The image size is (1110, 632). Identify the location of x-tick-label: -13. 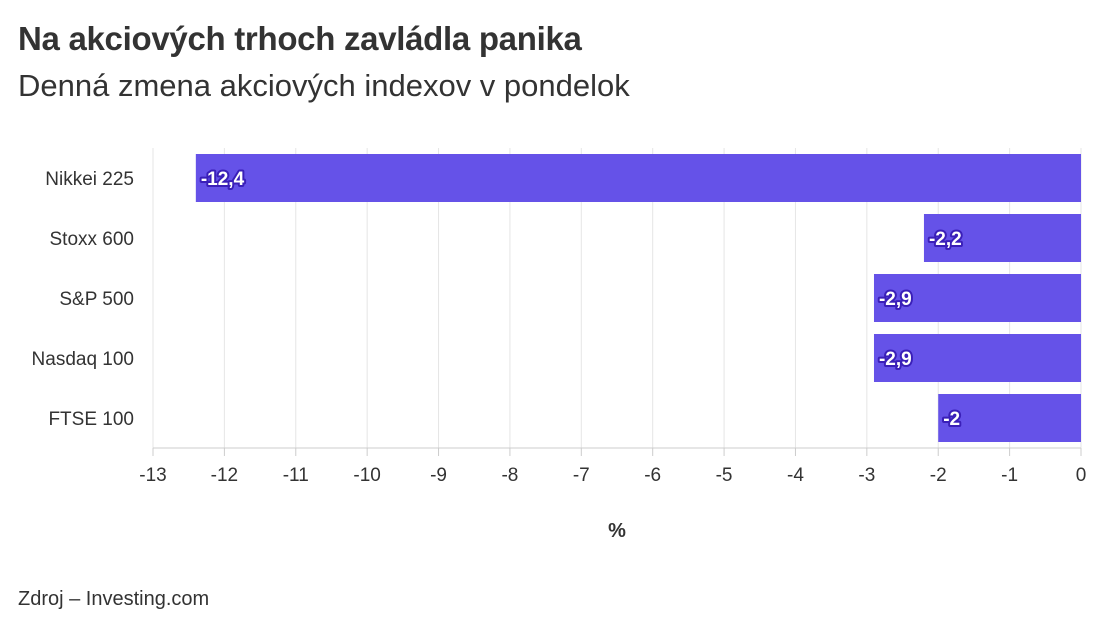
(152, 475).